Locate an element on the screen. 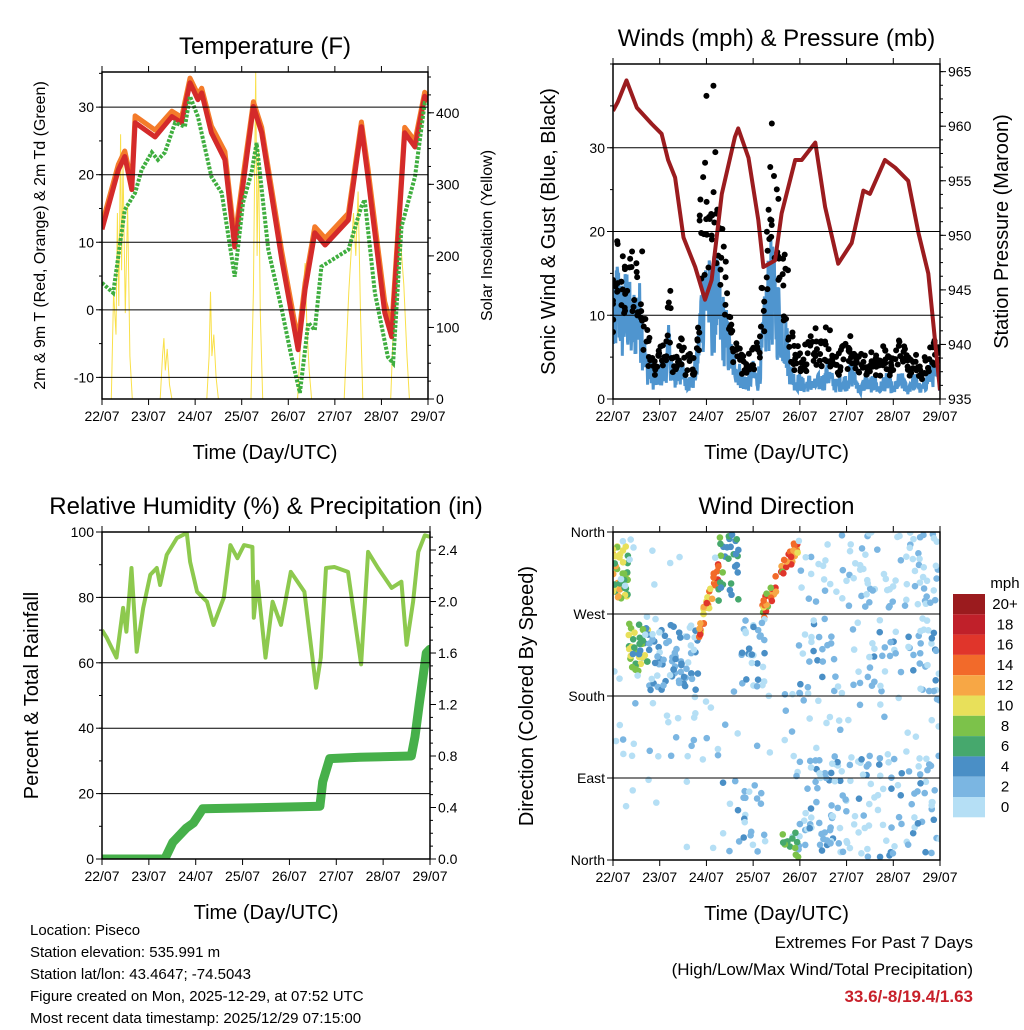 The width and height of the screenshot is (1024, 1030). wind-direction-frame is located at coordinates (776, 696).